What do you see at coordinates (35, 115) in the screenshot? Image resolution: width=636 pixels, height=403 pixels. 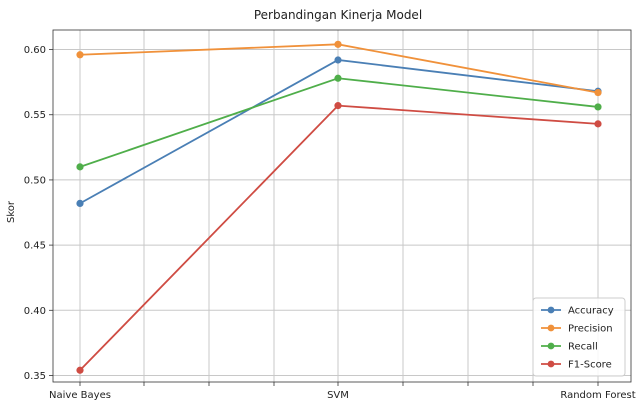 I see `y-tick-label: 0.55` at bounding box center [35, 115].